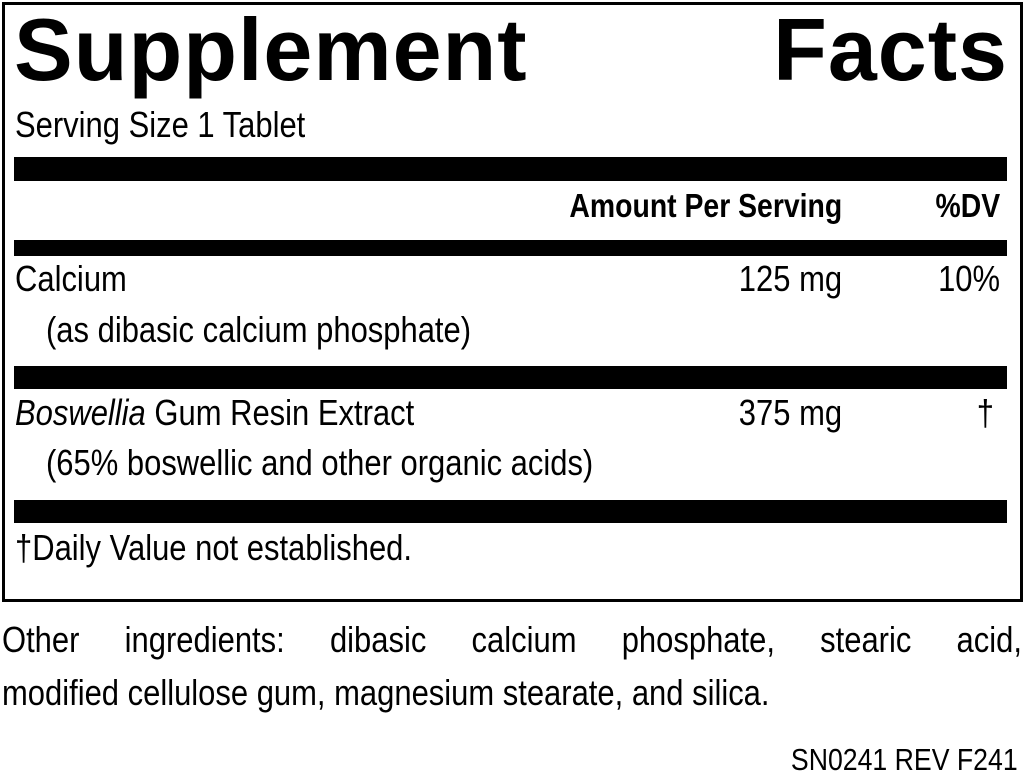  Describe the element at coordinates (320, 462) in the screenshot. I see `boswellia-detail: (65% boswellic and other organic acids)` at that location.